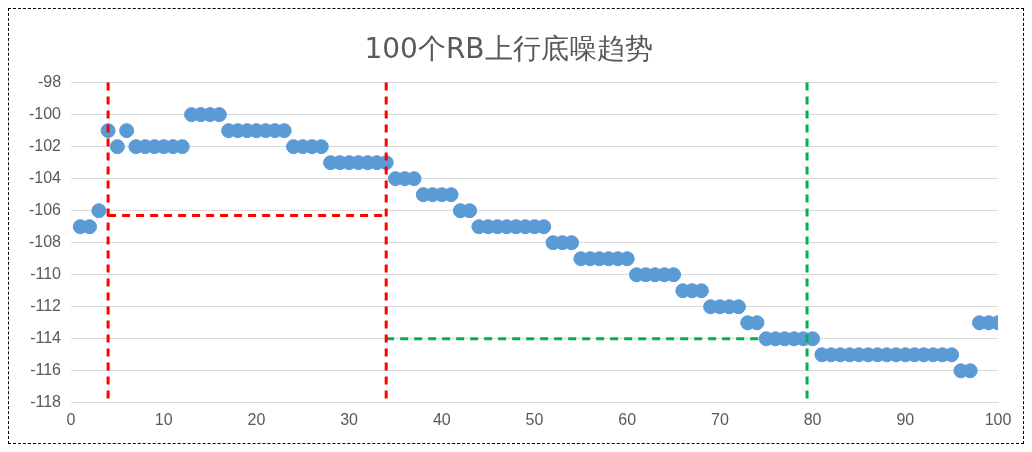 The height and width of the screenshot is (452, 1032). What do you see at coordinates (508, 49) in the screenshot?
I see `chart-title: 100个RB上行底噪趋势` at bounding box center [508, 49].